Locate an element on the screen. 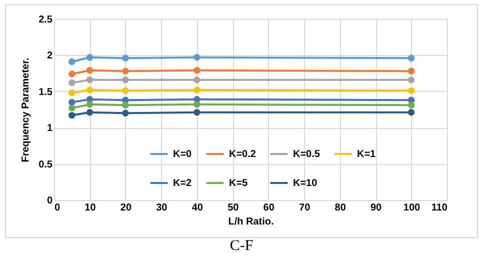 This screenshot has height=266, width=483. x-tick-label: 80 is located at coordinates (340, 208).